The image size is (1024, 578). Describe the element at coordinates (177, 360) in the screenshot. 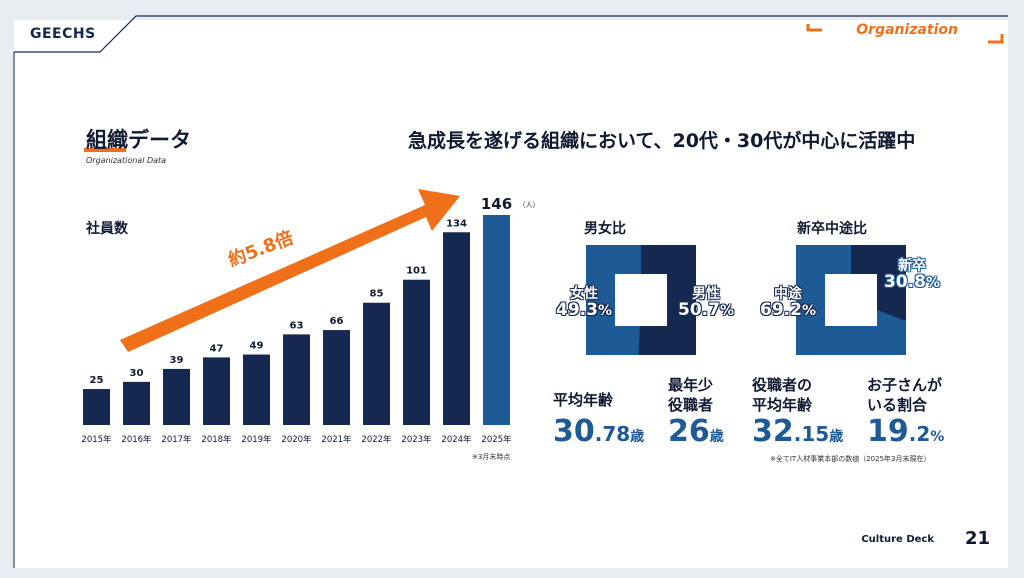

I see `bar-value-label: 39` at that location.